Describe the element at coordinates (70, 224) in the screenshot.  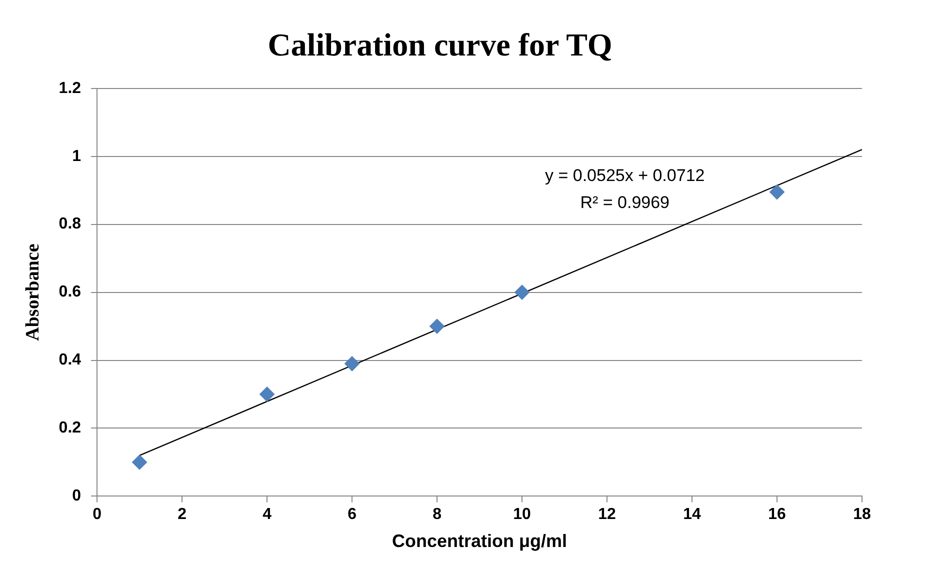
I see `y-tick-label: 0.8` at that location.